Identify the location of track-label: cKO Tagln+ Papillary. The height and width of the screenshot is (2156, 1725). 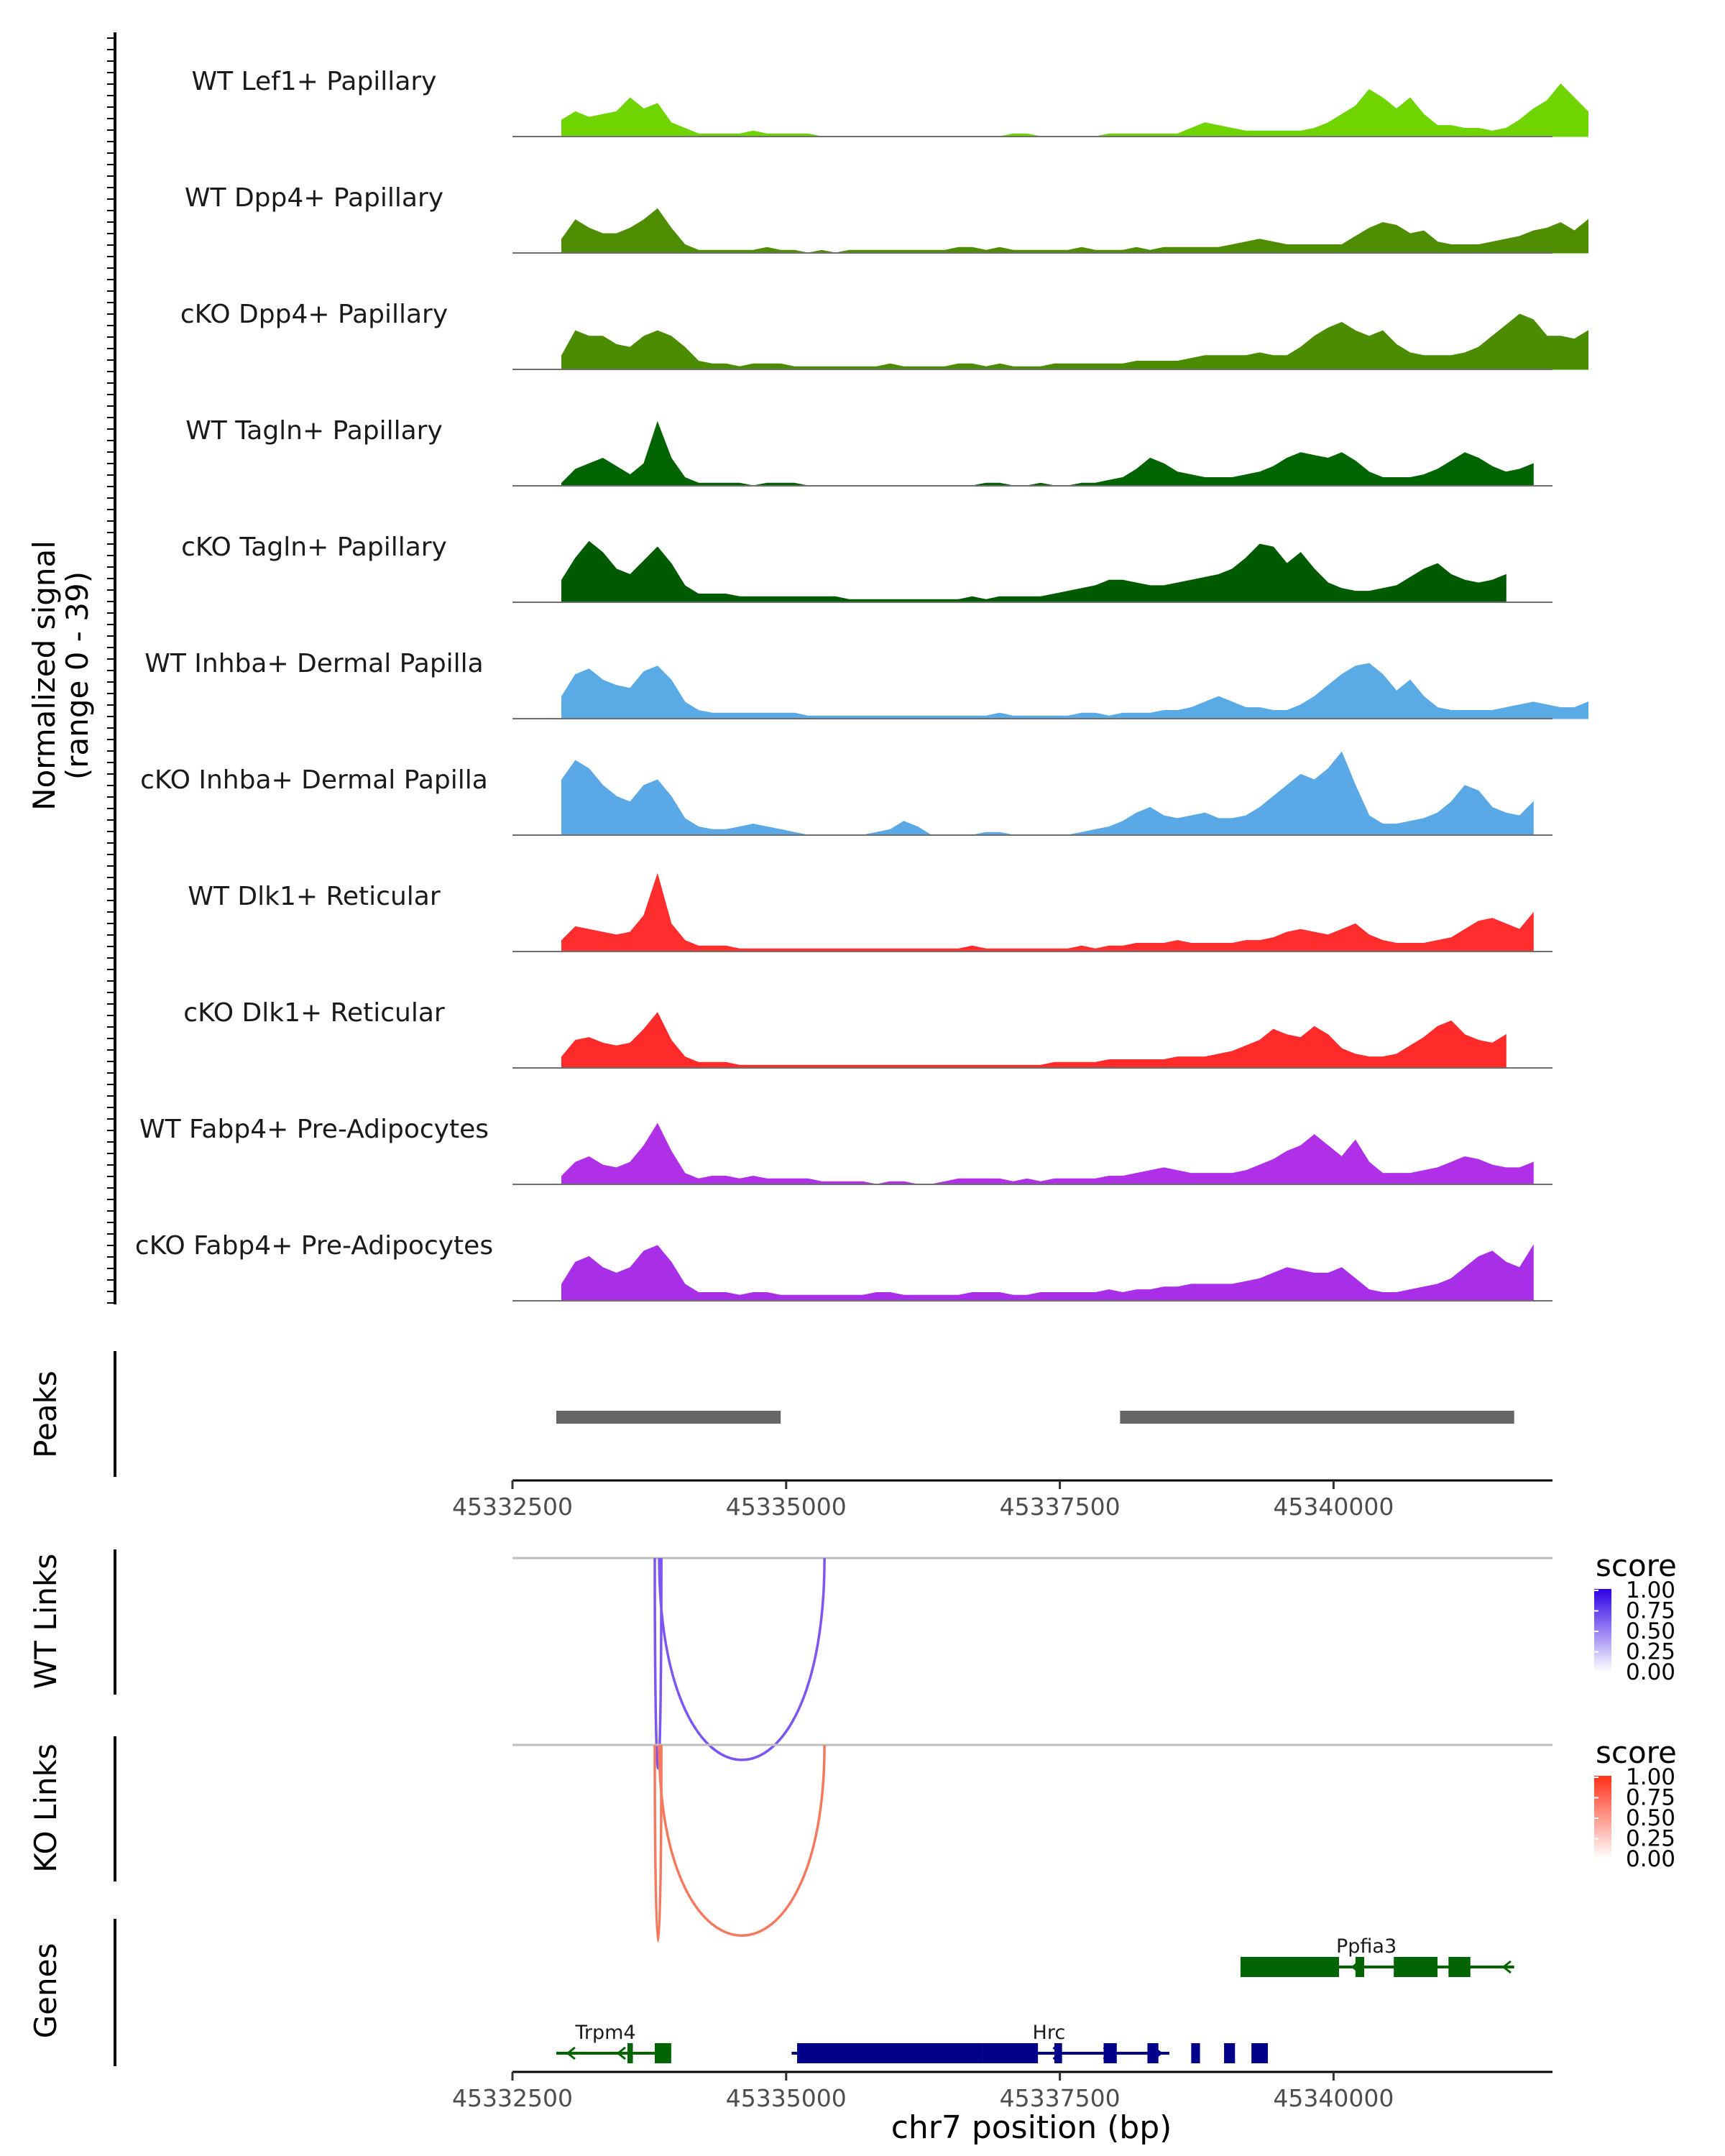
(314, 547).